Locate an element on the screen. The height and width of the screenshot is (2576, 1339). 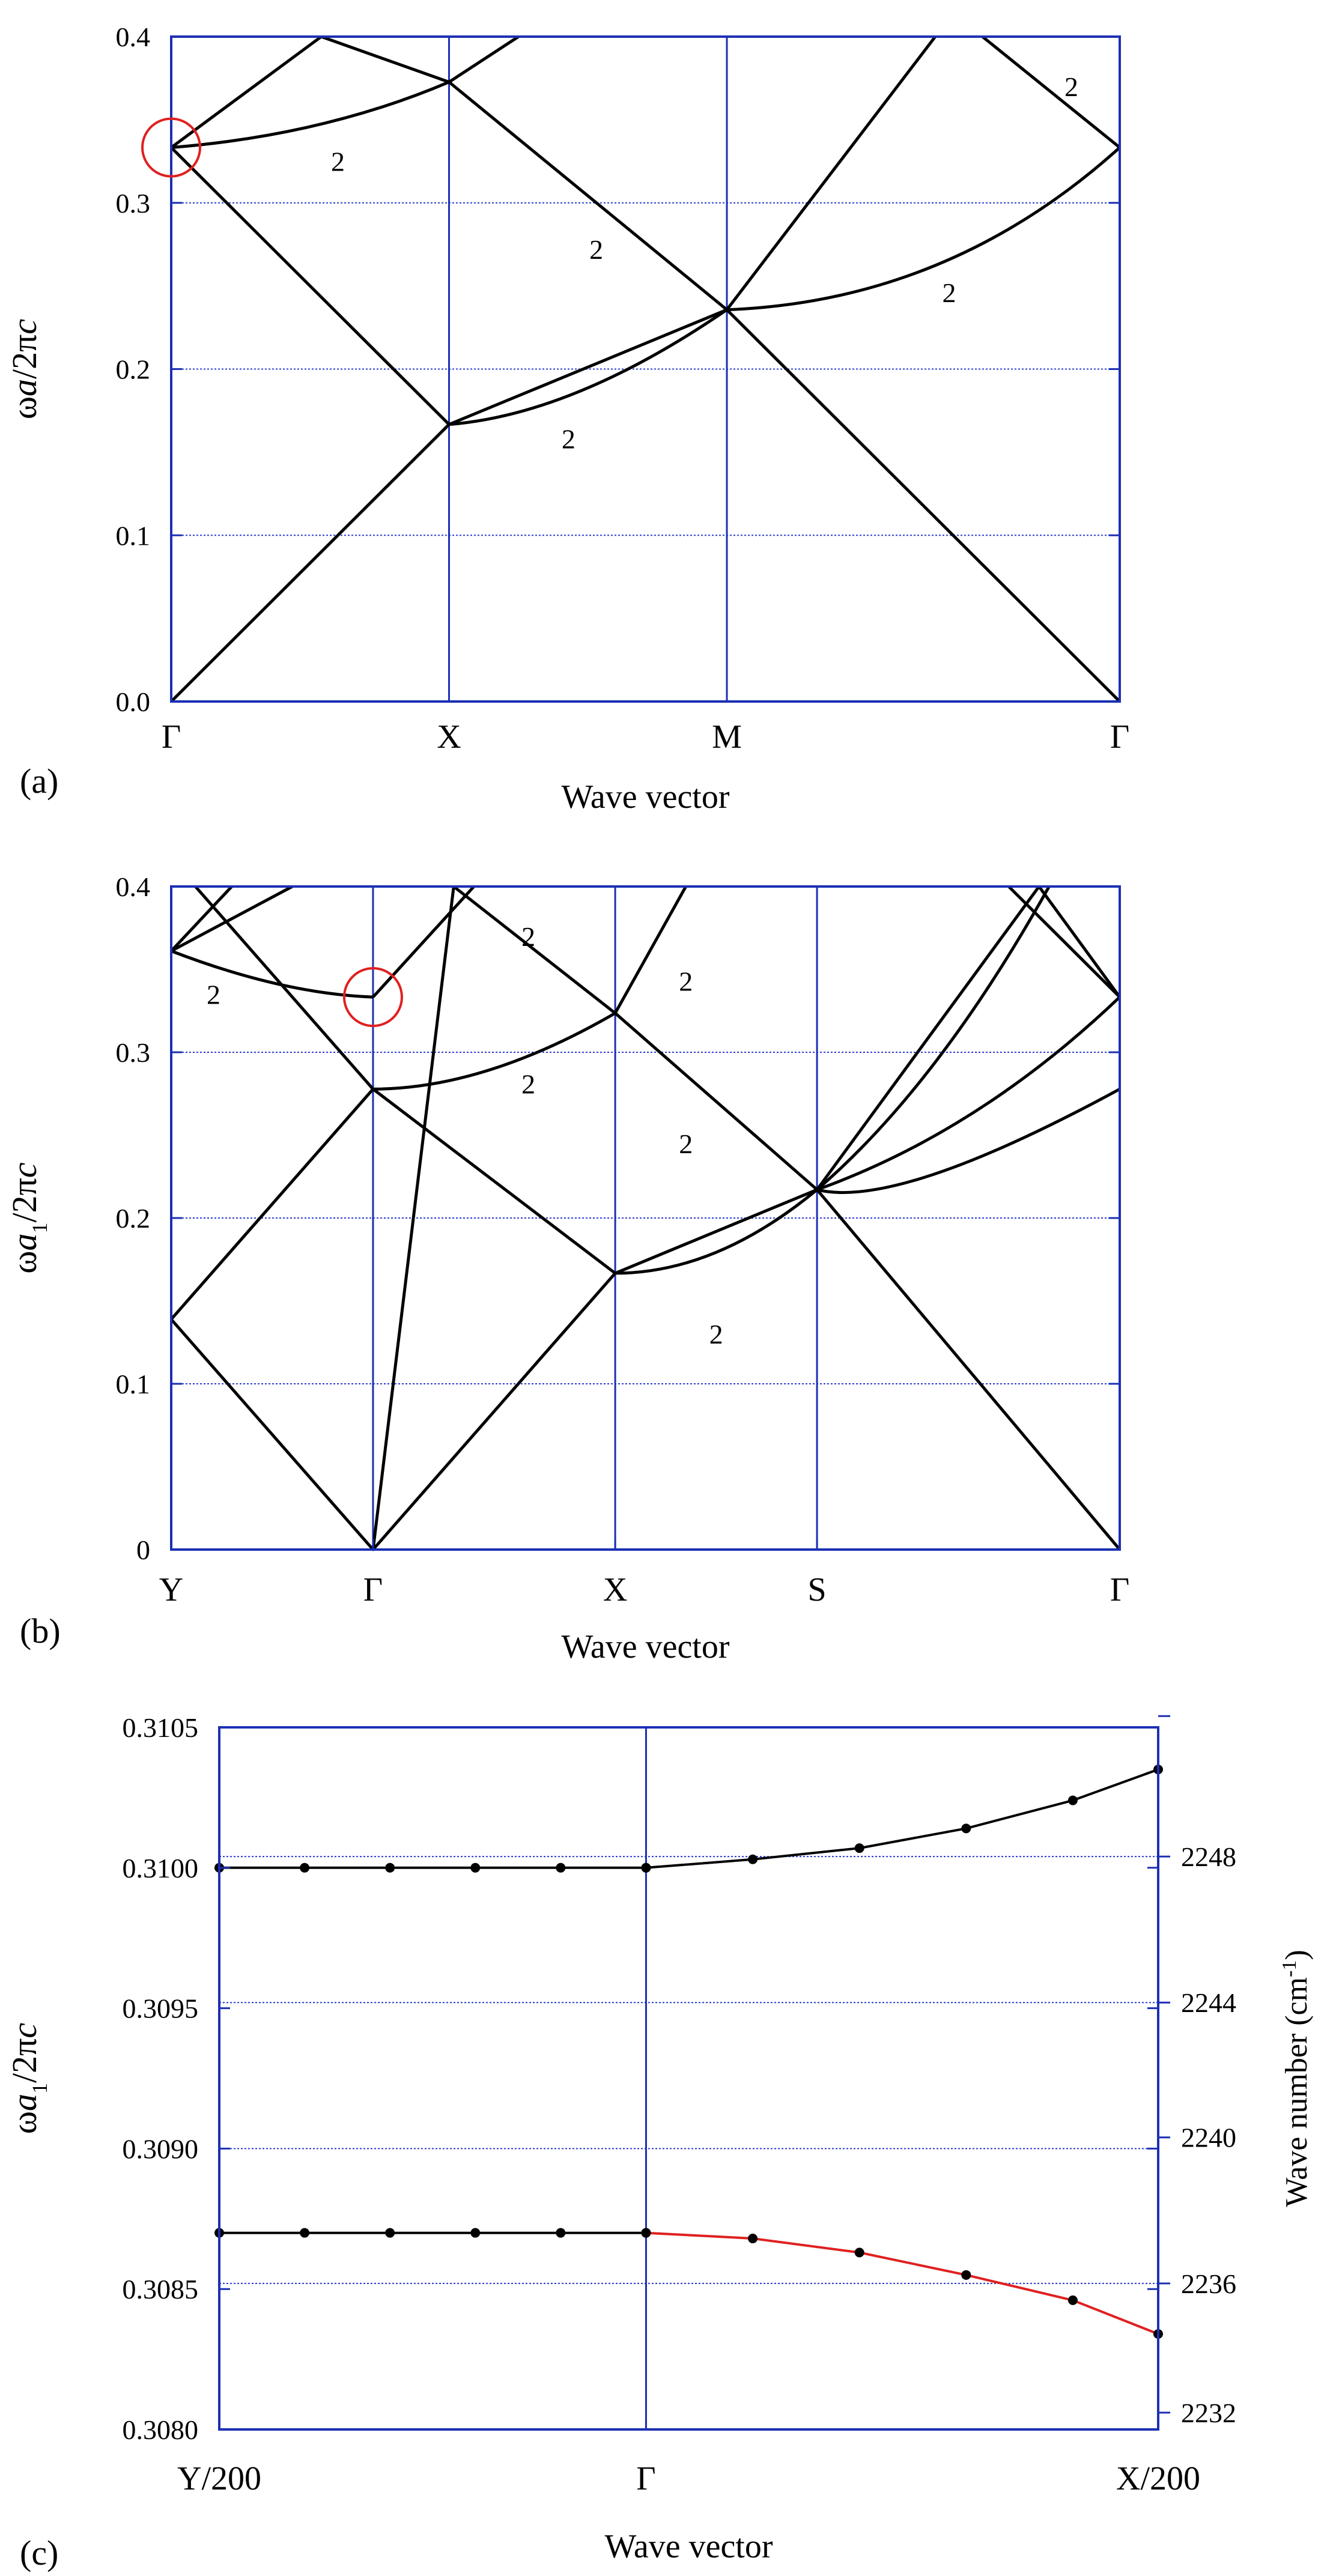
y-axis-label-right-sup: -1 is located at coordinates (1289, 1968).